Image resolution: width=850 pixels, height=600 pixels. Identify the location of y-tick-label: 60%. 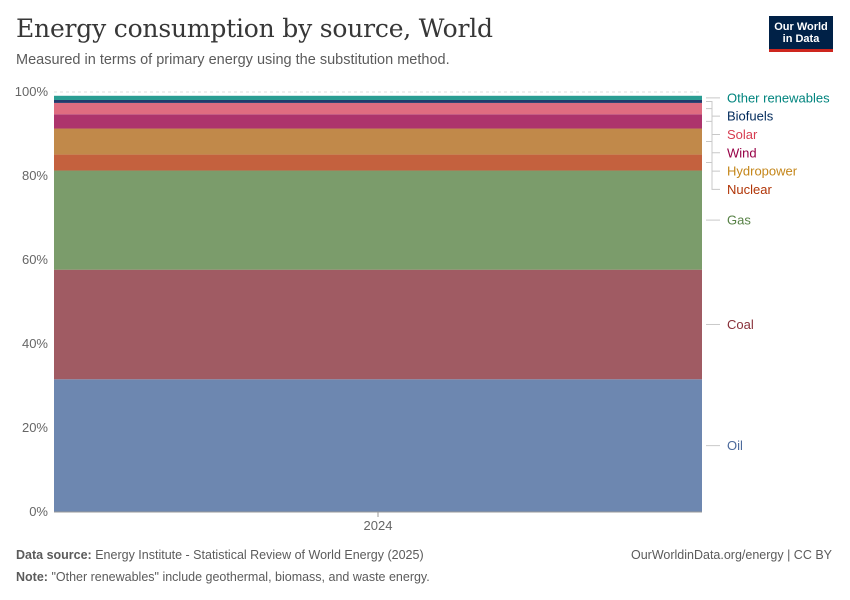
(35, 259).